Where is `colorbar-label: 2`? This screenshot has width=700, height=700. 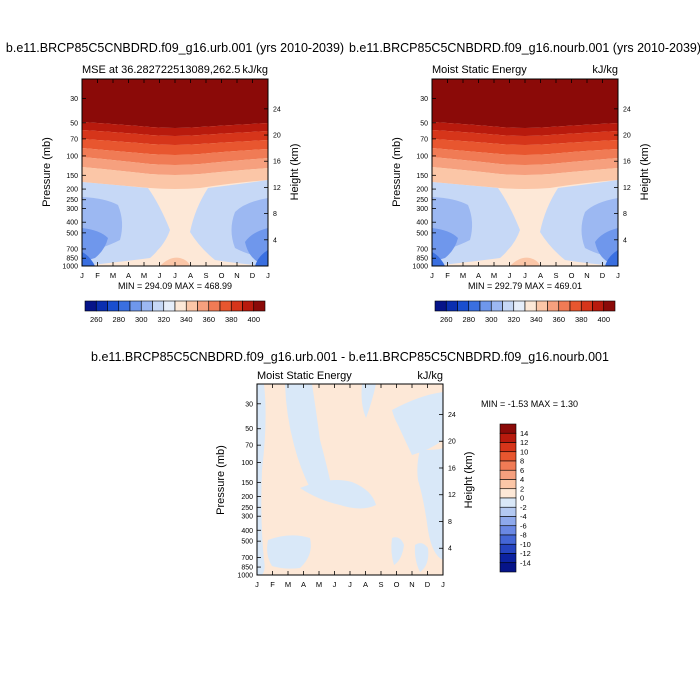
colorbar-label: 2 is located at coordinates (522, 488).